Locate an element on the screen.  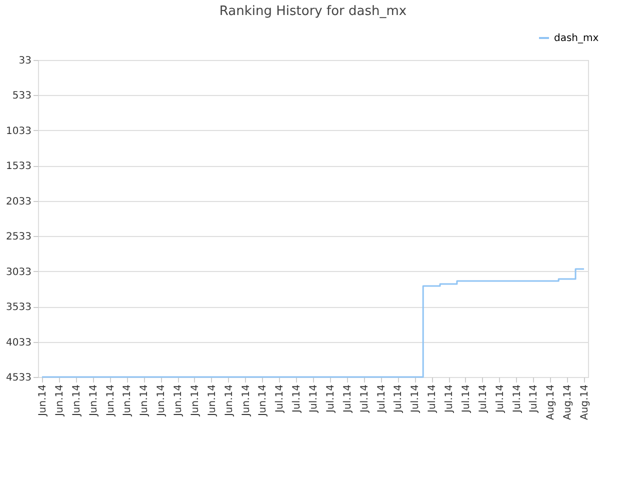
y-tick-label: 2033 is located at coordinates (19, 202).